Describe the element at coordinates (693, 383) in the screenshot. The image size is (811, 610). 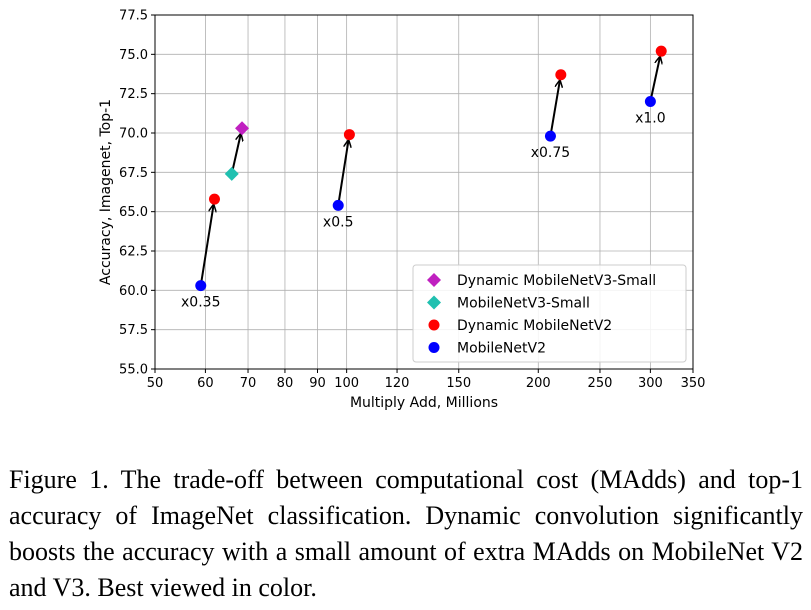
I see `x-tick-label: 350` at that location.